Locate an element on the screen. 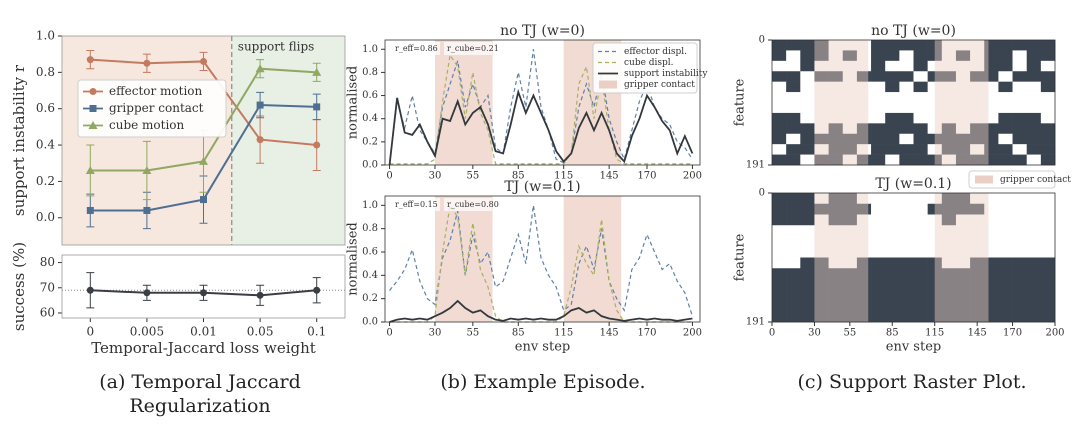 This screenshot has height=432, width=1080. x-tick-label: 200 is located at coordinates (1054, 333).